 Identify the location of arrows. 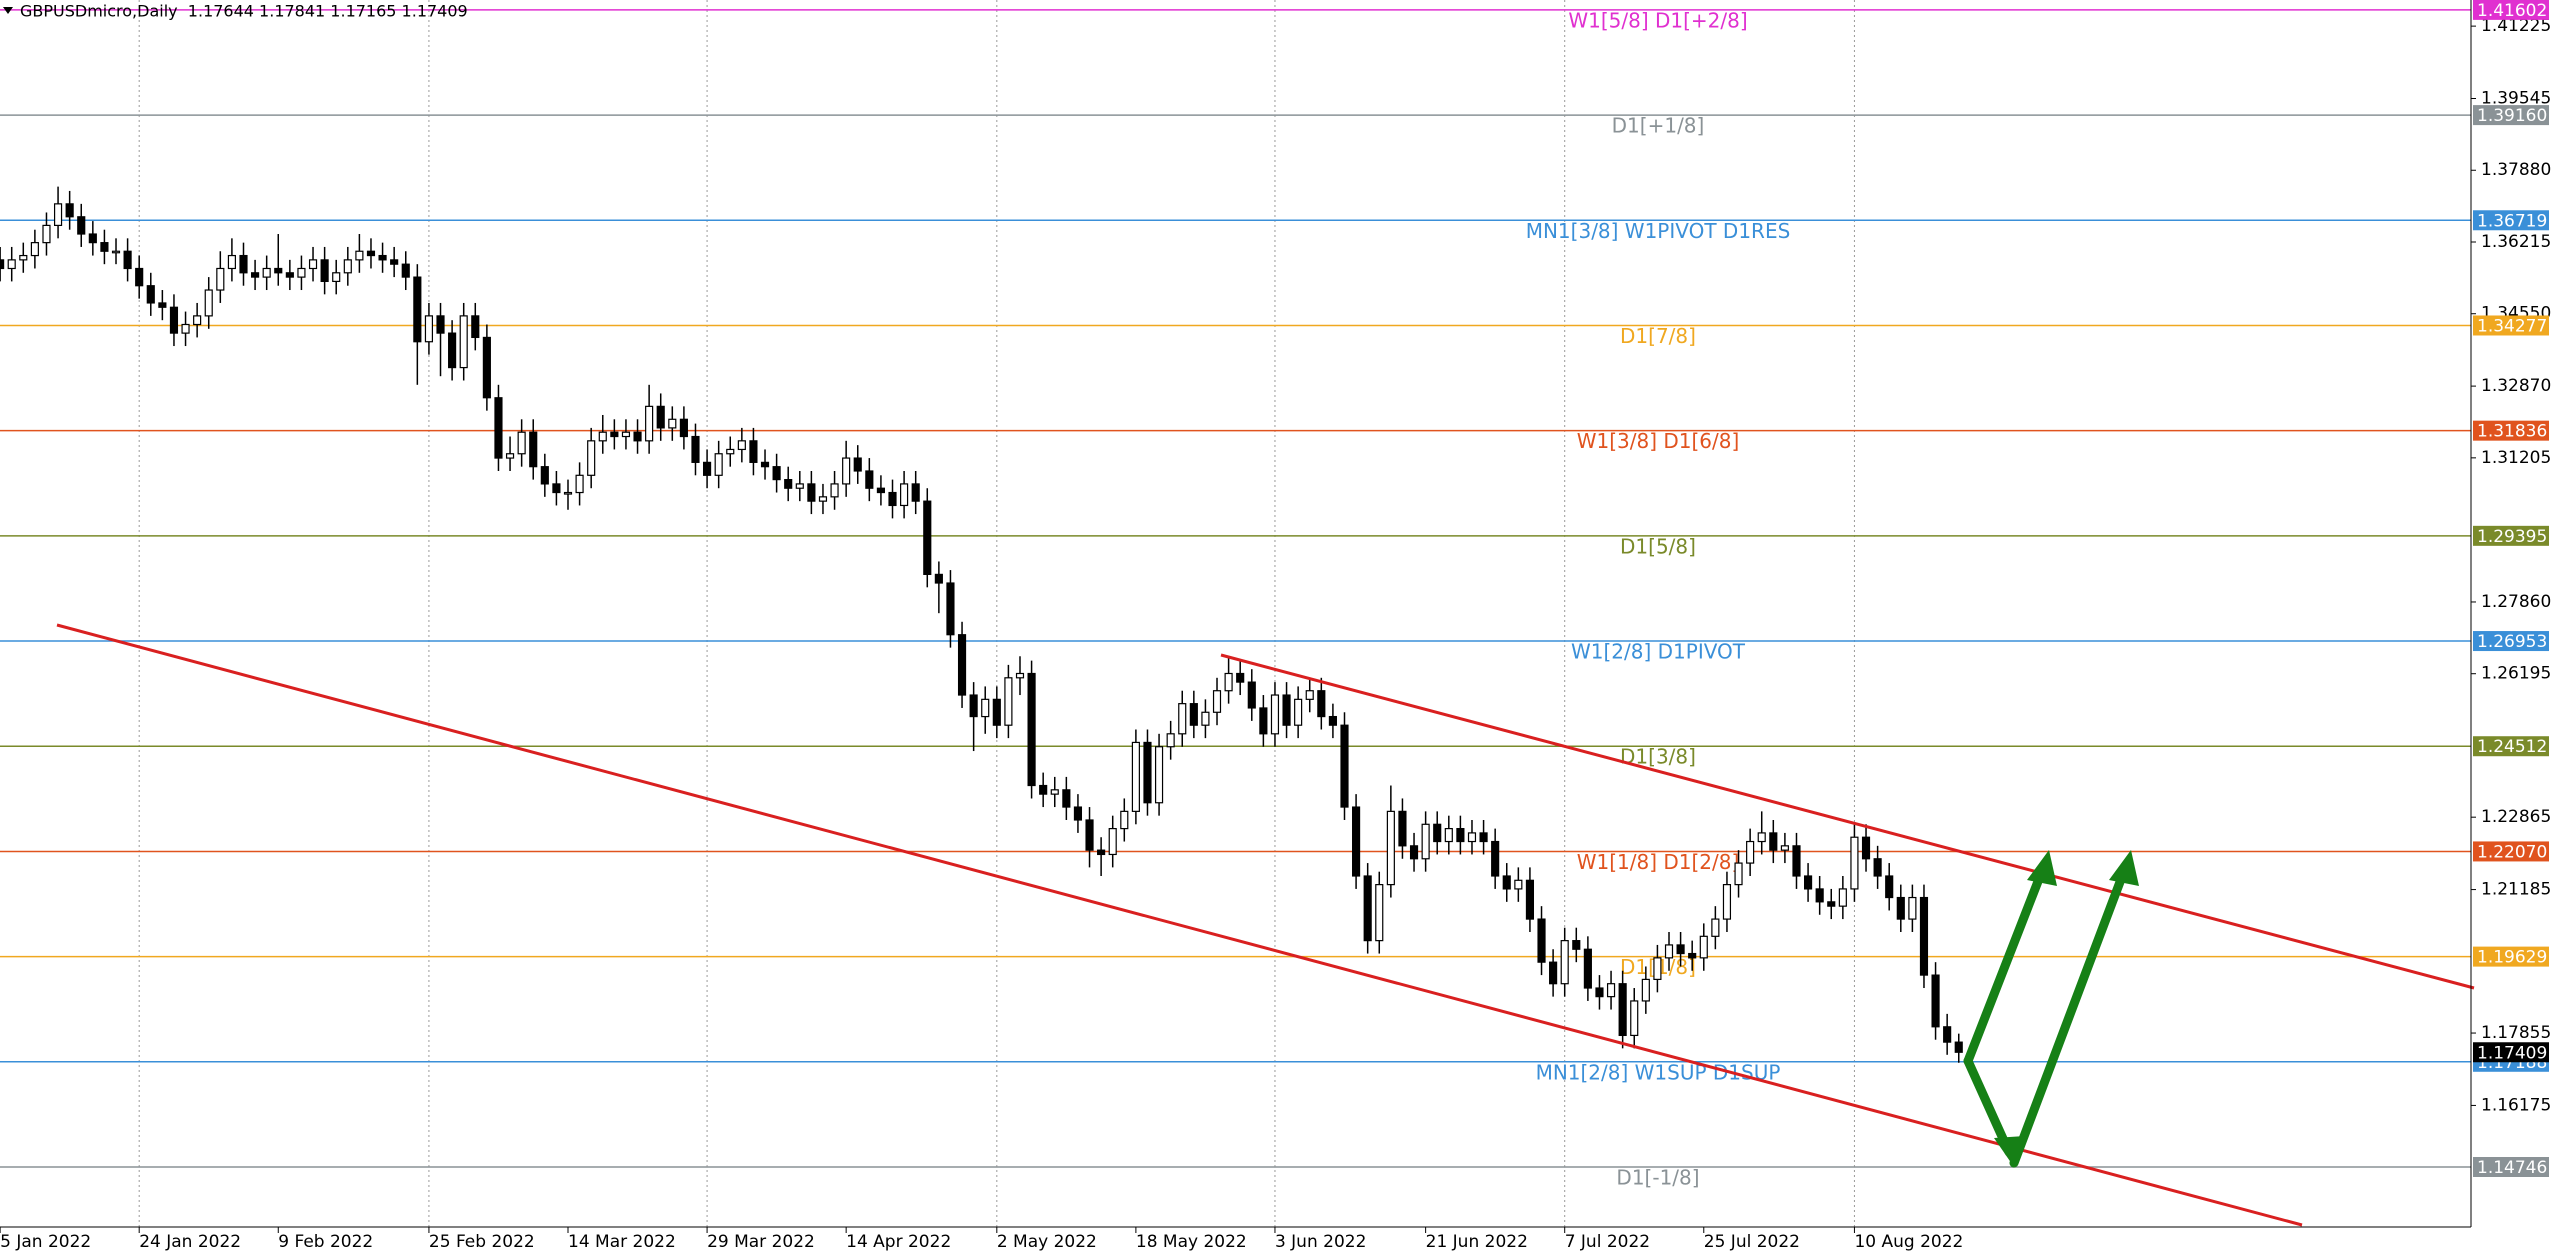
(2047, 1014).